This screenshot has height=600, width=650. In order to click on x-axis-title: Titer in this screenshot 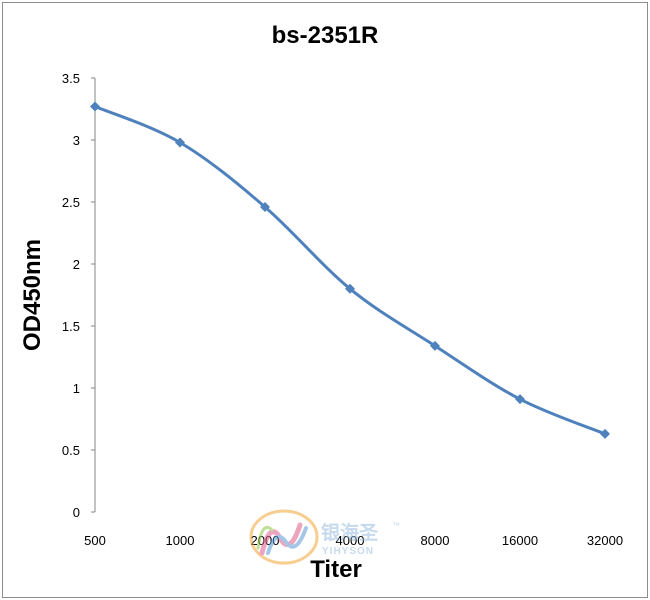, I will do `click(336, 569)`.